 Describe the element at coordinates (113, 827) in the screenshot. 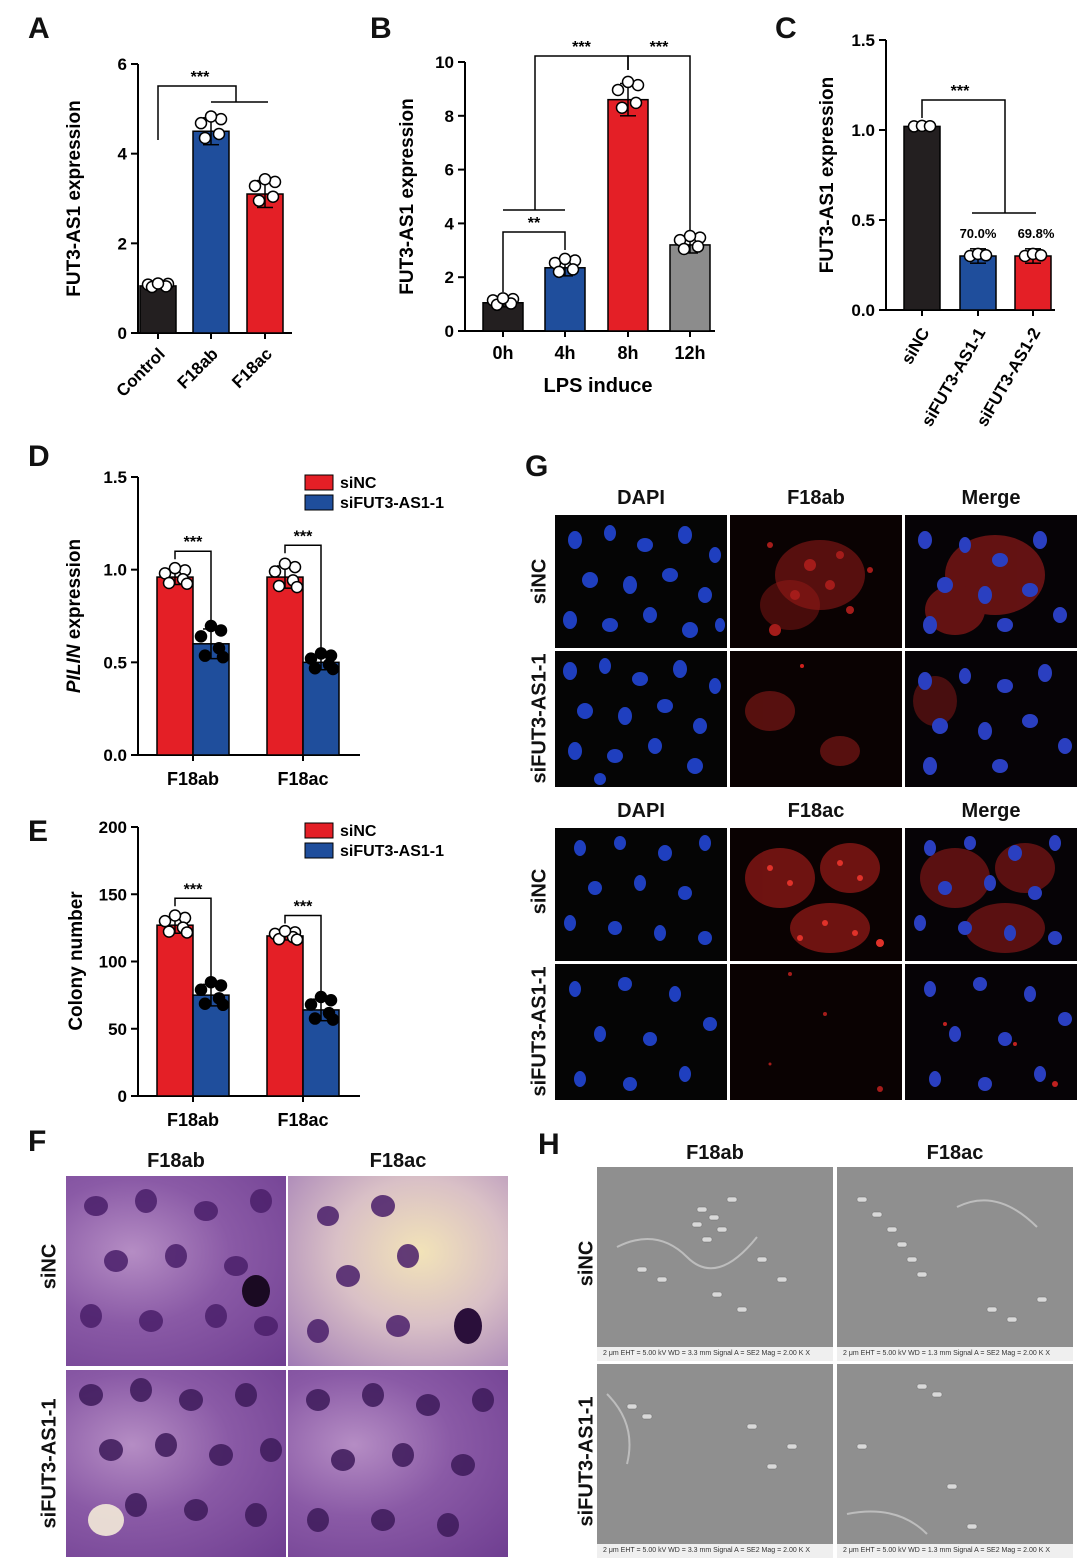

I see `y-tick-label: 200` at that location.